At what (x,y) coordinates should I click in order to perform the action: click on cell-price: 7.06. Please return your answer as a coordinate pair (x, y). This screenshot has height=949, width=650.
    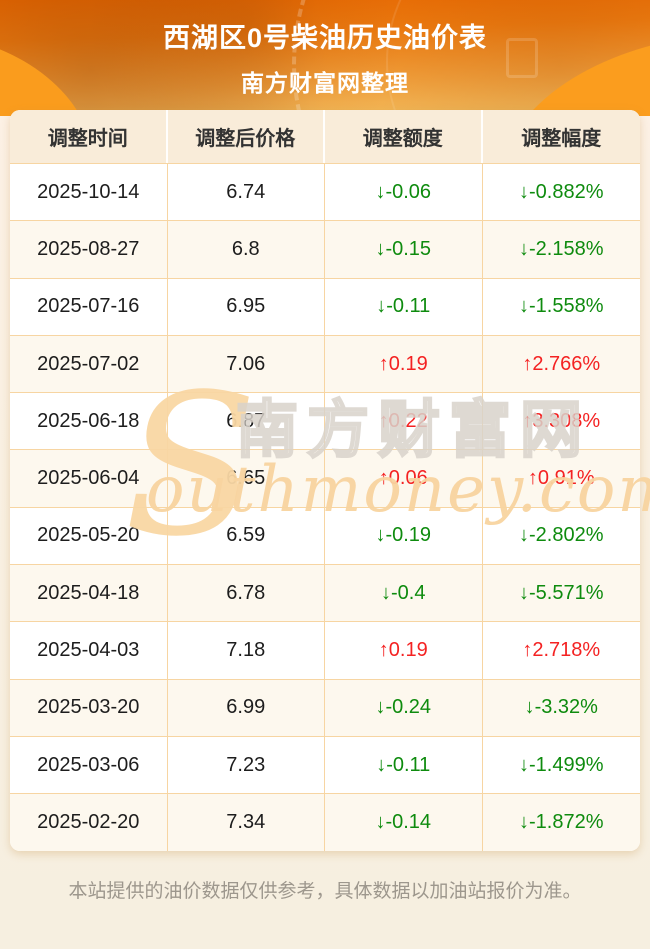
    Looking at the image, I should click on (246, 364).